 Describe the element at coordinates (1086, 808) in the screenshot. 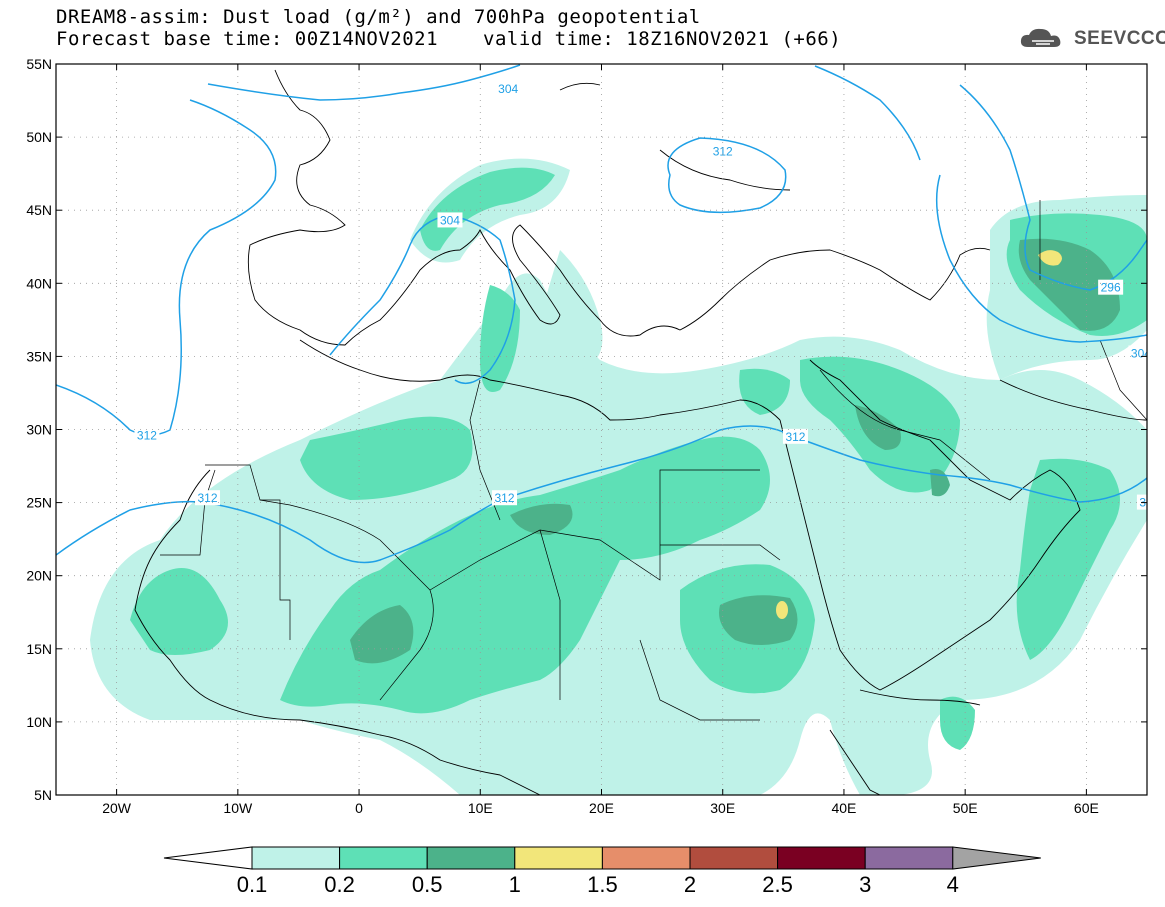

I see `lon-label: 60E` at that location.